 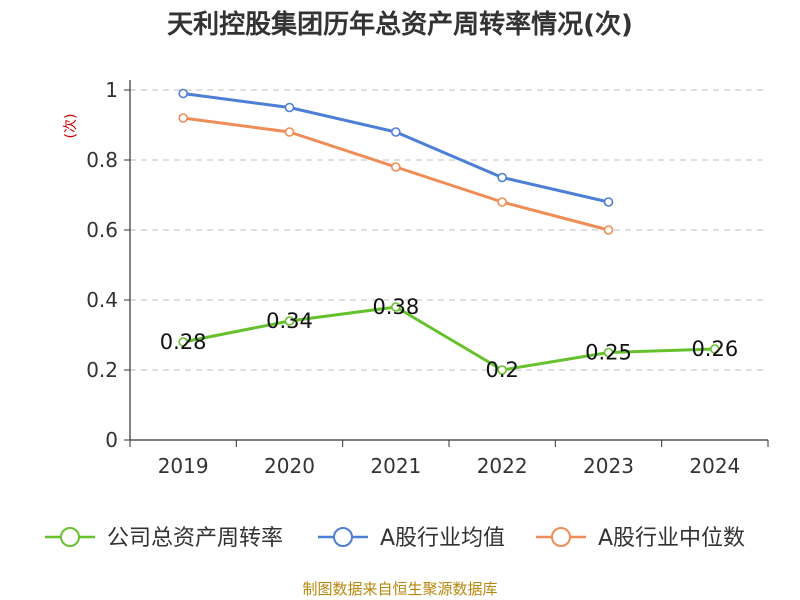 I want to click on source-note: 制图数据来自恒生聚源数据库, so click(x=399, y=589).